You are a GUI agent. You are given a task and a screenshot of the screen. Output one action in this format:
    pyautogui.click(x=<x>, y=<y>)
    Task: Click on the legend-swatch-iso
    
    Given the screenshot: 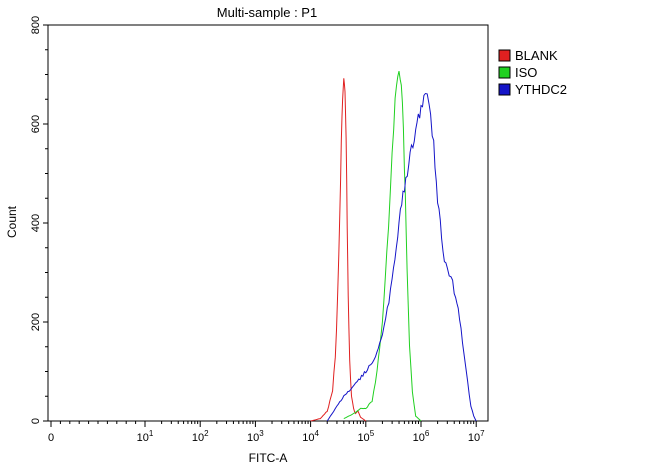 What is the action you would take?
    pyautogui.click(x=504, y=72)
    